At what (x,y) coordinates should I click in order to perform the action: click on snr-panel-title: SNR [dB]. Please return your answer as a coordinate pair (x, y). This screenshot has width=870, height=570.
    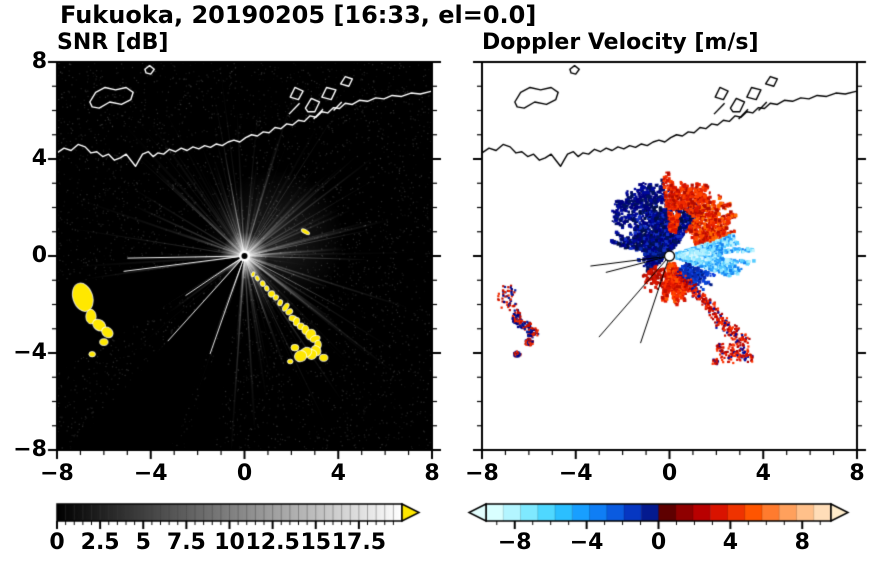
    Looking at the image, I should click on (113, 42).